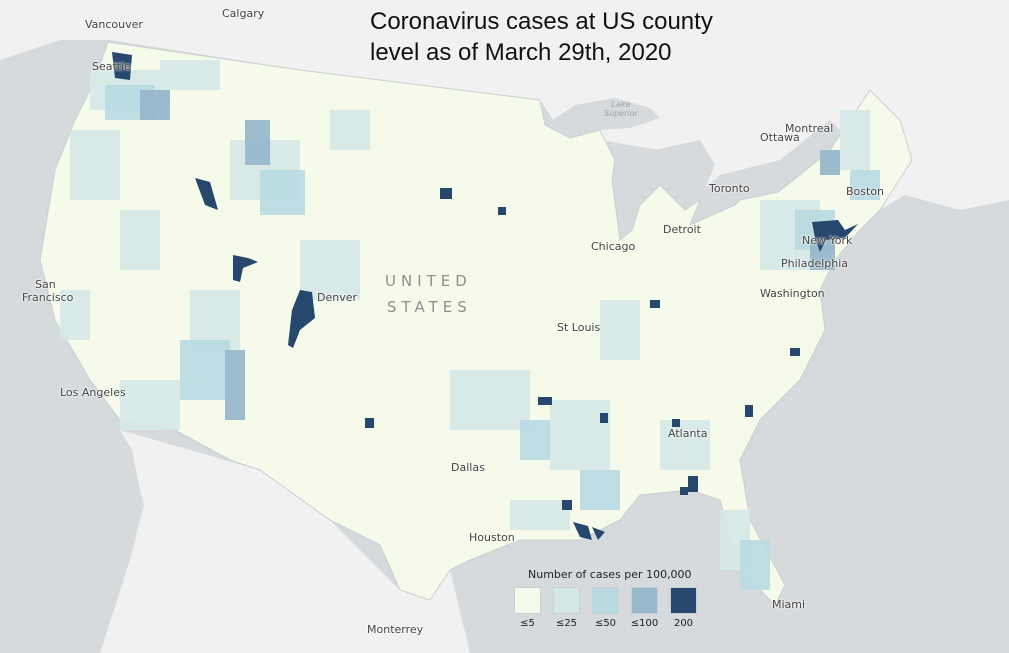  I want to click on legend-bin-le100: ≤100, so click(644, 608).